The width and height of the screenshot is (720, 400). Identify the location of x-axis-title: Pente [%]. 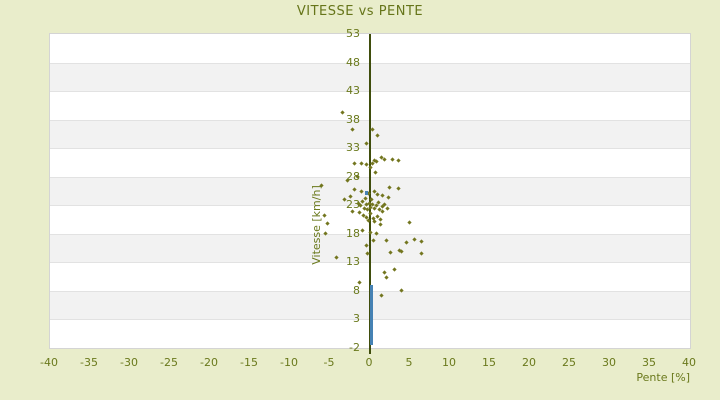
(663, 377).